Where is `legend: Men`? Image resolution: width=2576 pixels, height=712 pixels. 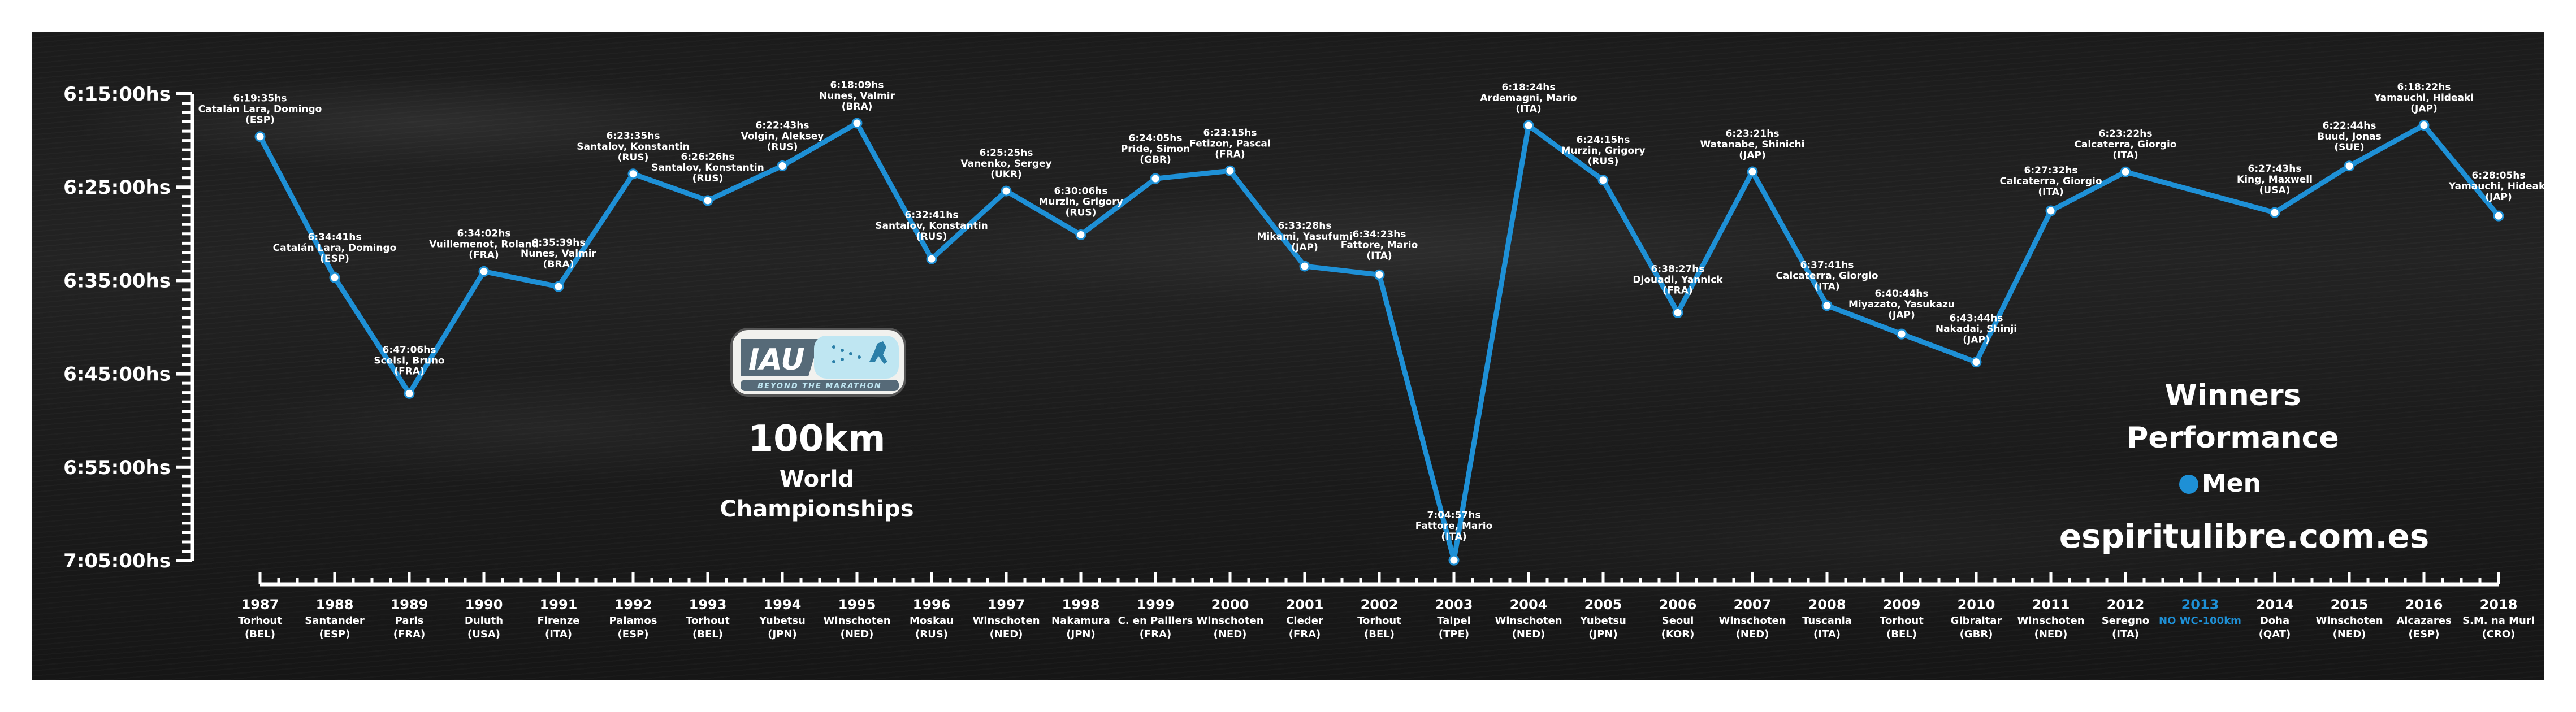 legend: Men is located at coordinates (2220, 483).